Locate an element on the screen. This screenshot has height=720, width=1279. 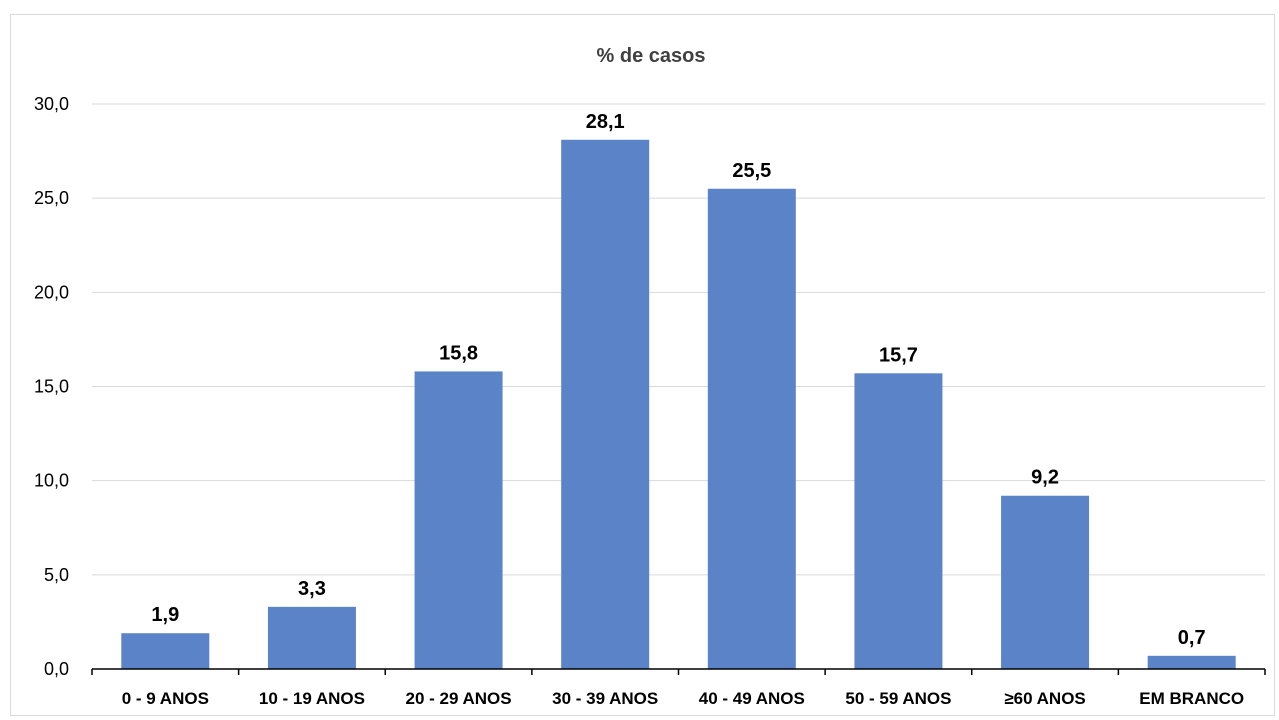
data-label: 28,1 is located at coordinates (605, 122).